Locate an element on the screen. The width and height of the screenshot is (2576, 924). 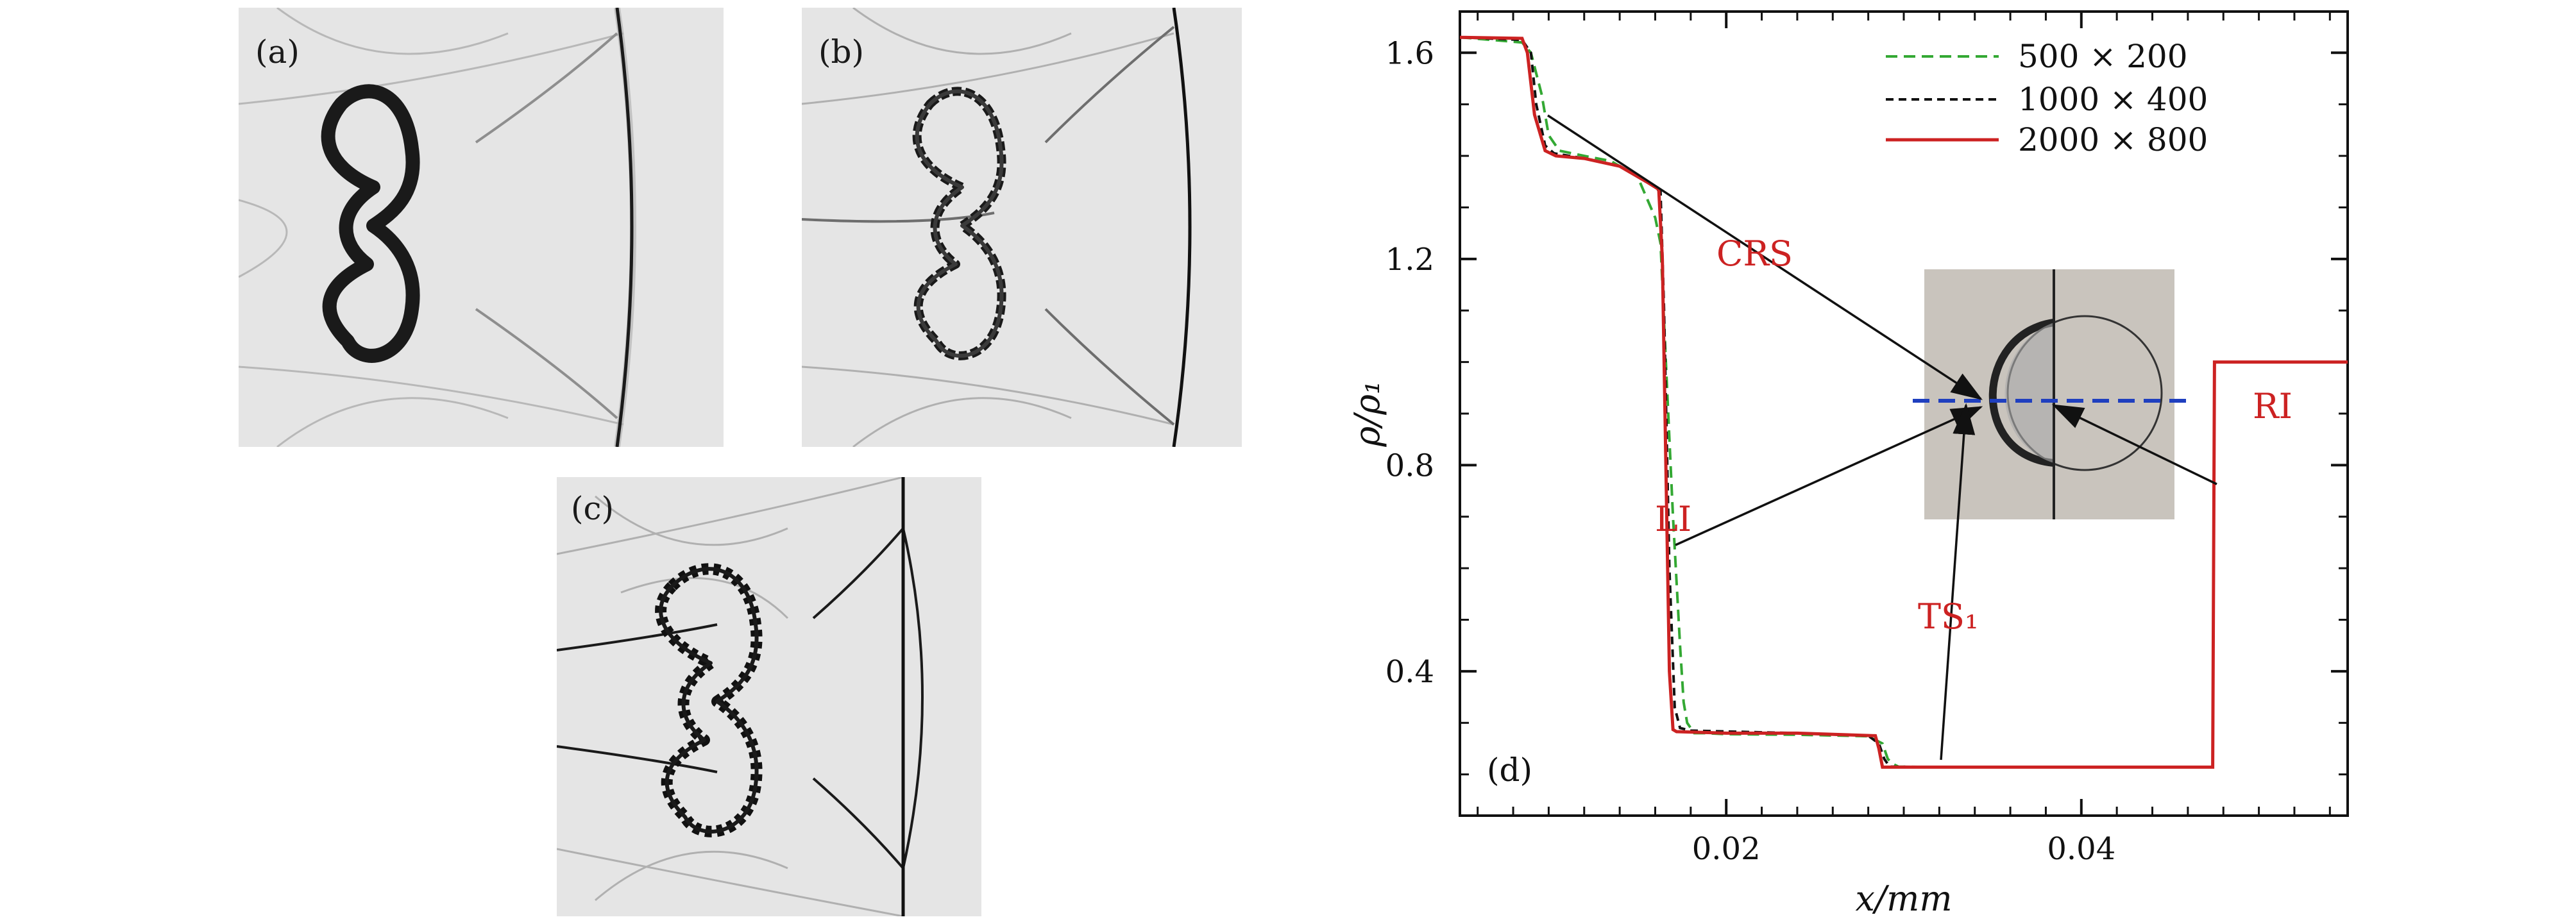
inset-compressed-fill is located at coordinates (2029, 393).